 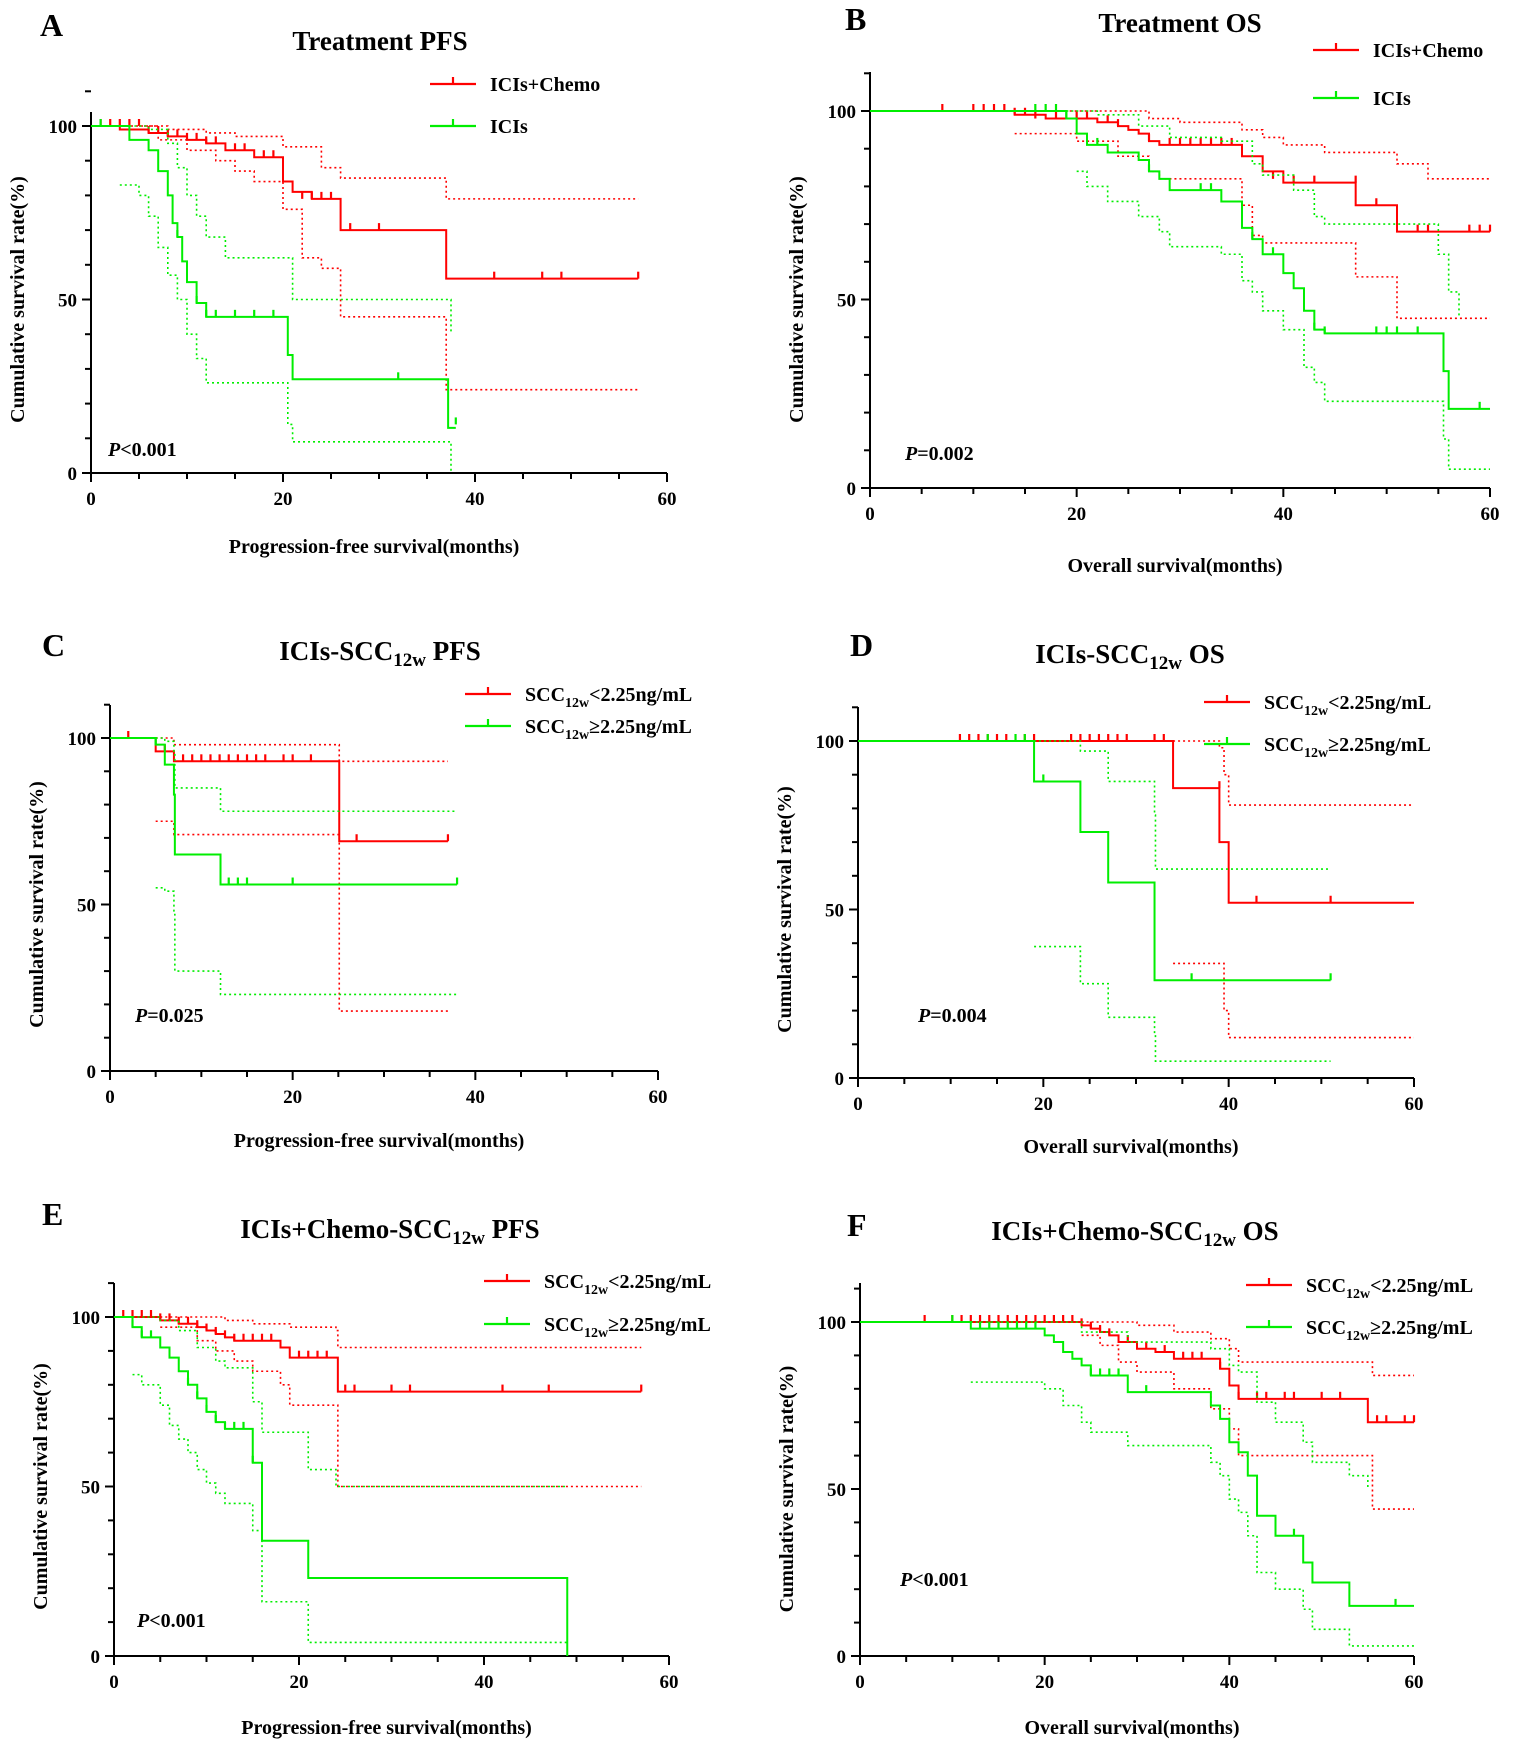 What do you see at coordinates (169, 1016) in the screenshot?
I see `p-value: P=0.025` at bounding box center [169, 1016].